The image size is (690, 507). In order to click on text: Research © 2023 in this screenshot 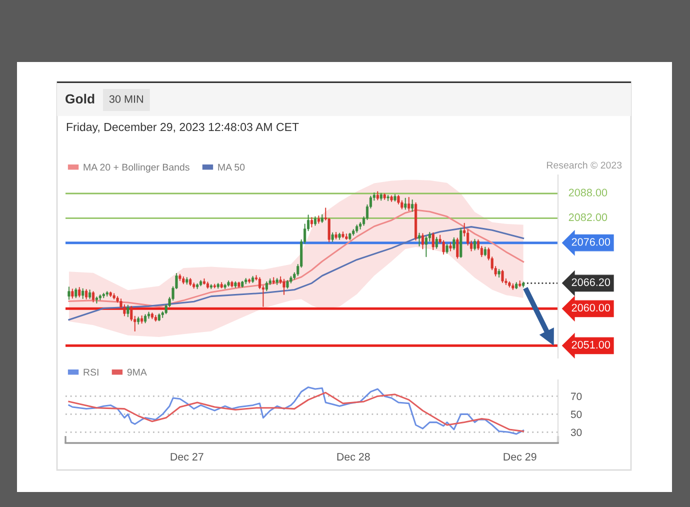, I will do `click(584, 165)`.